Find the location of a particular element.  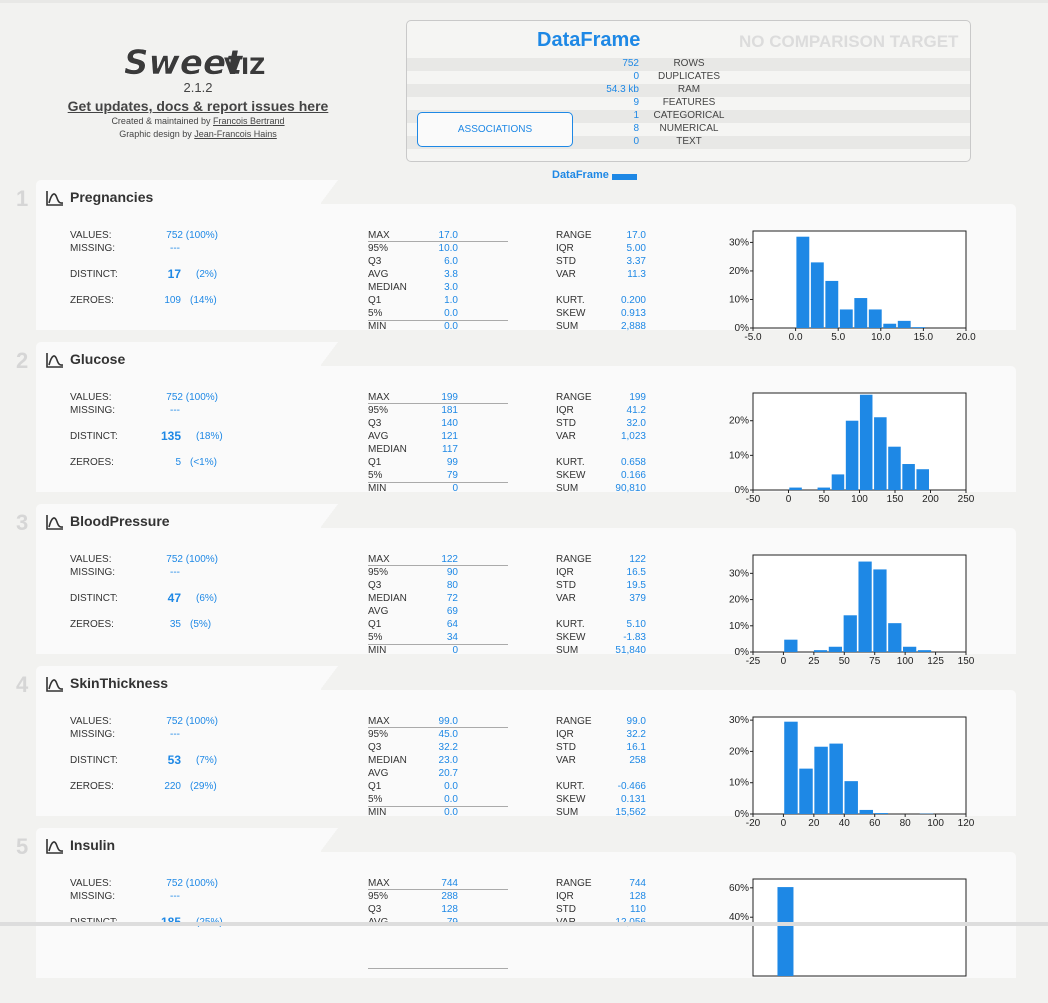

stat-value-var: 258 is located at coordinates (616, 760).